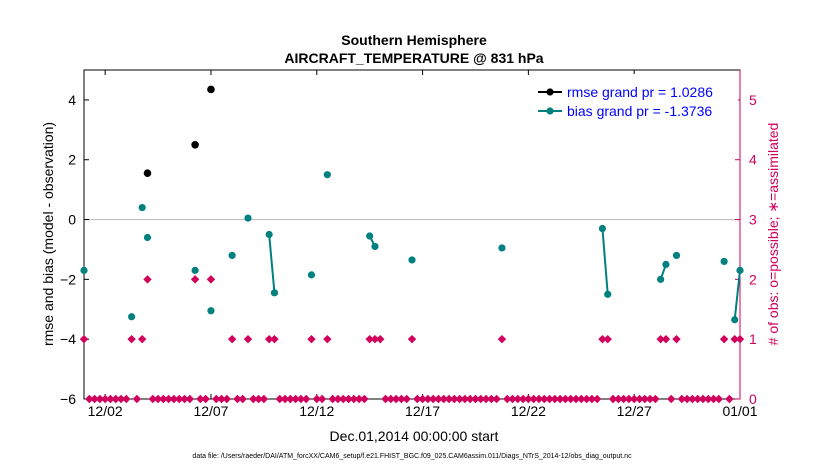 This screenshot has width=830, height=470. Describe the element at coordinates (272, 263) in the screenshot. I see `bias-line-segment` at that location.